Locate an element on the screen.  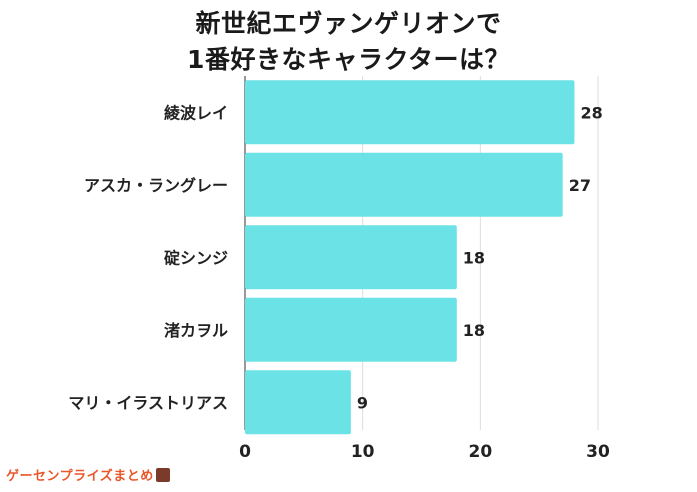
x-tick-label: 0 is located at coordinates (245, 452).